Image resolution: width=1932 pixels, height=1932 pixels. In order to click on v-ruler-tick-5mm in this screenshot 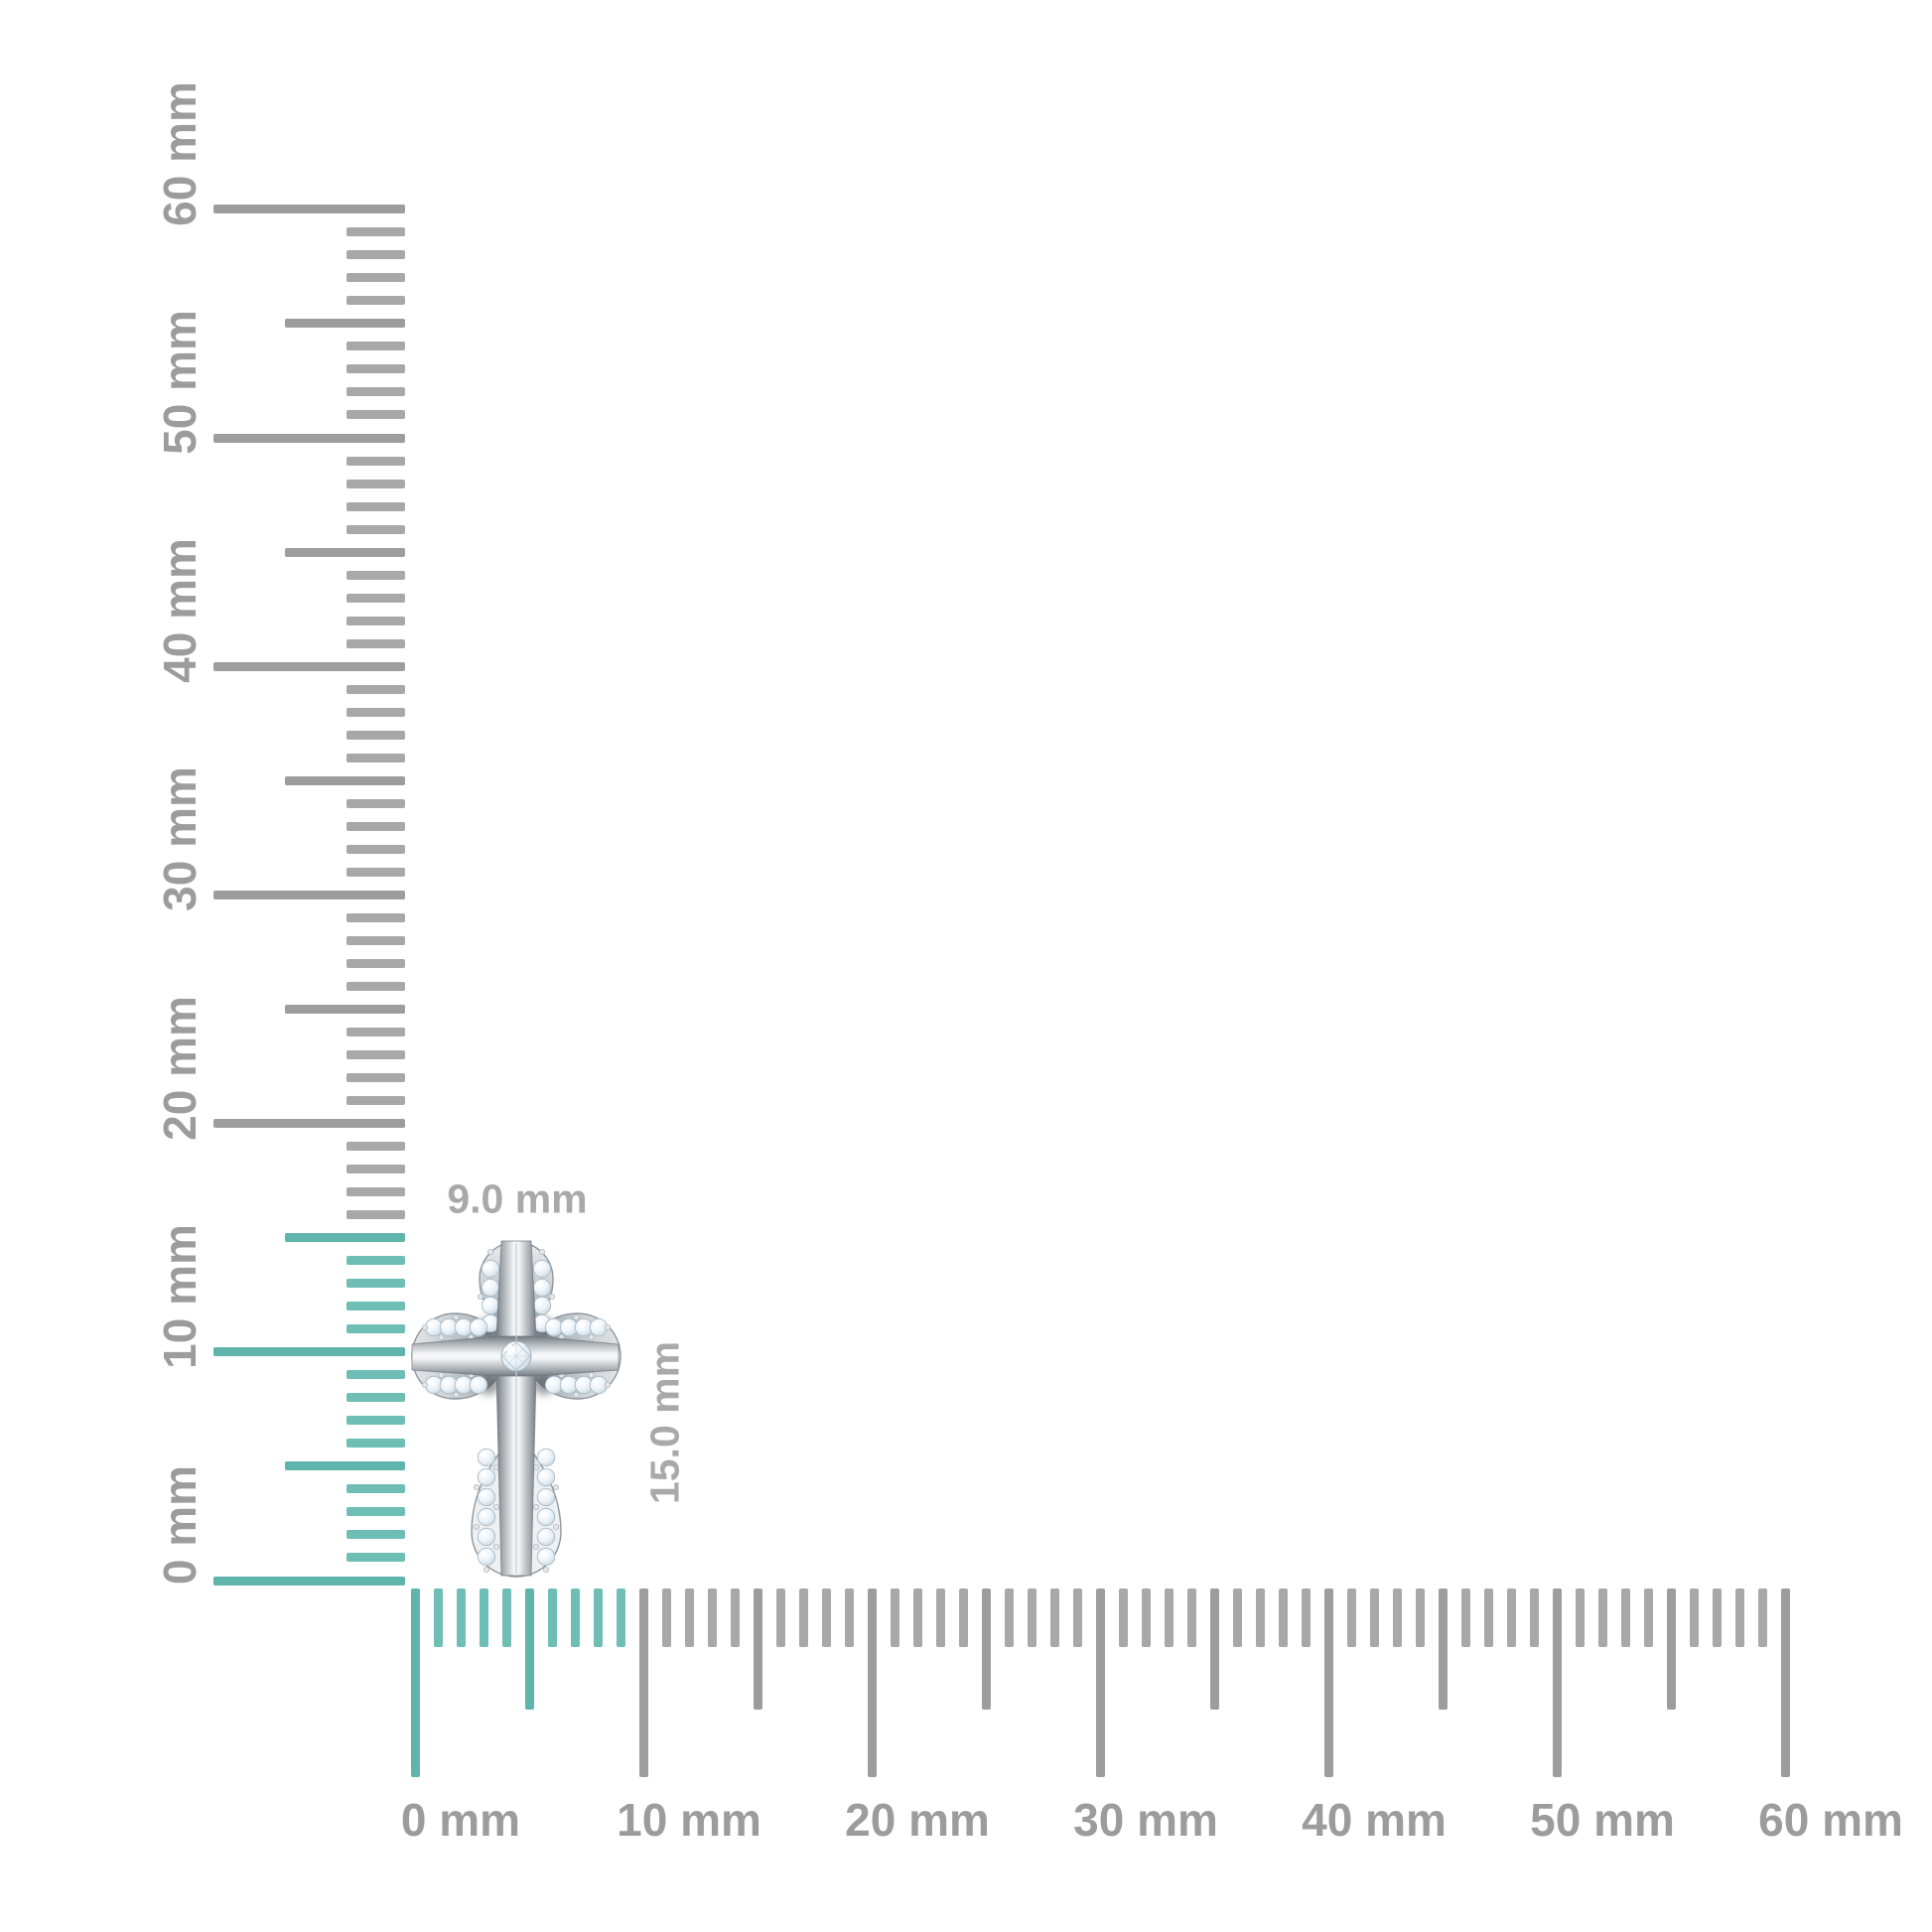, I will do `click(345, 1466)`.